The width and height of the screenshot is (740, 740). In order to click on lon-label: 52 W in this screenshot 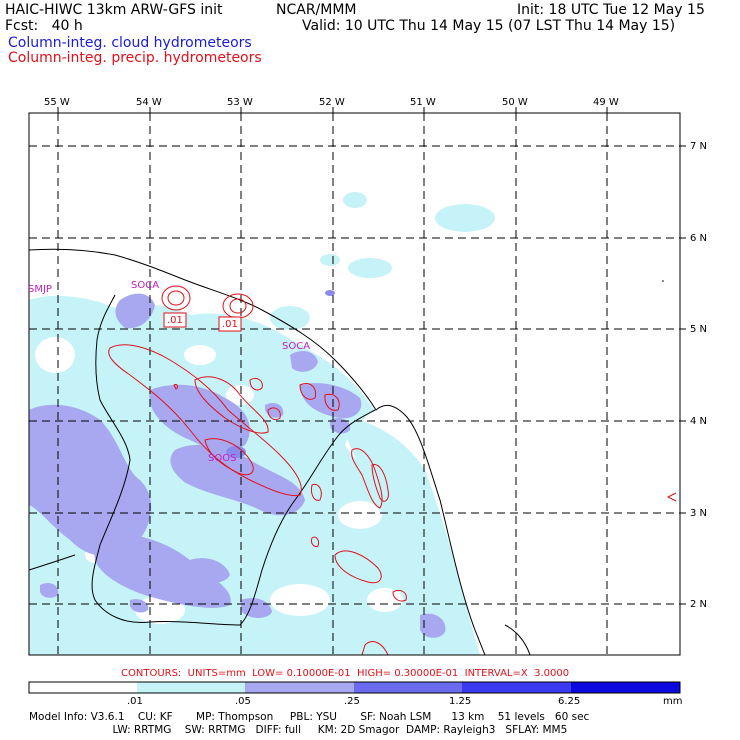, I will do `click(332, 102)`.